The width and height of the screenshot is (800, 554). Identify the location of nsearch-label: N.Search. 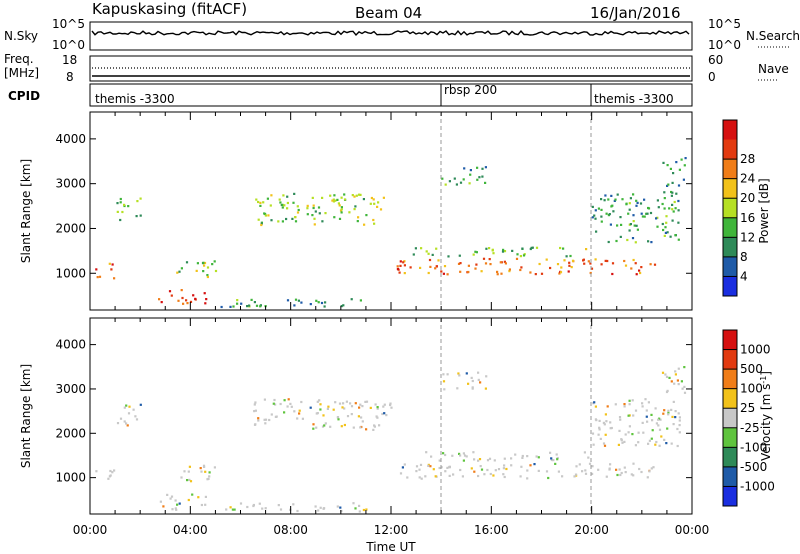
(773, 36).